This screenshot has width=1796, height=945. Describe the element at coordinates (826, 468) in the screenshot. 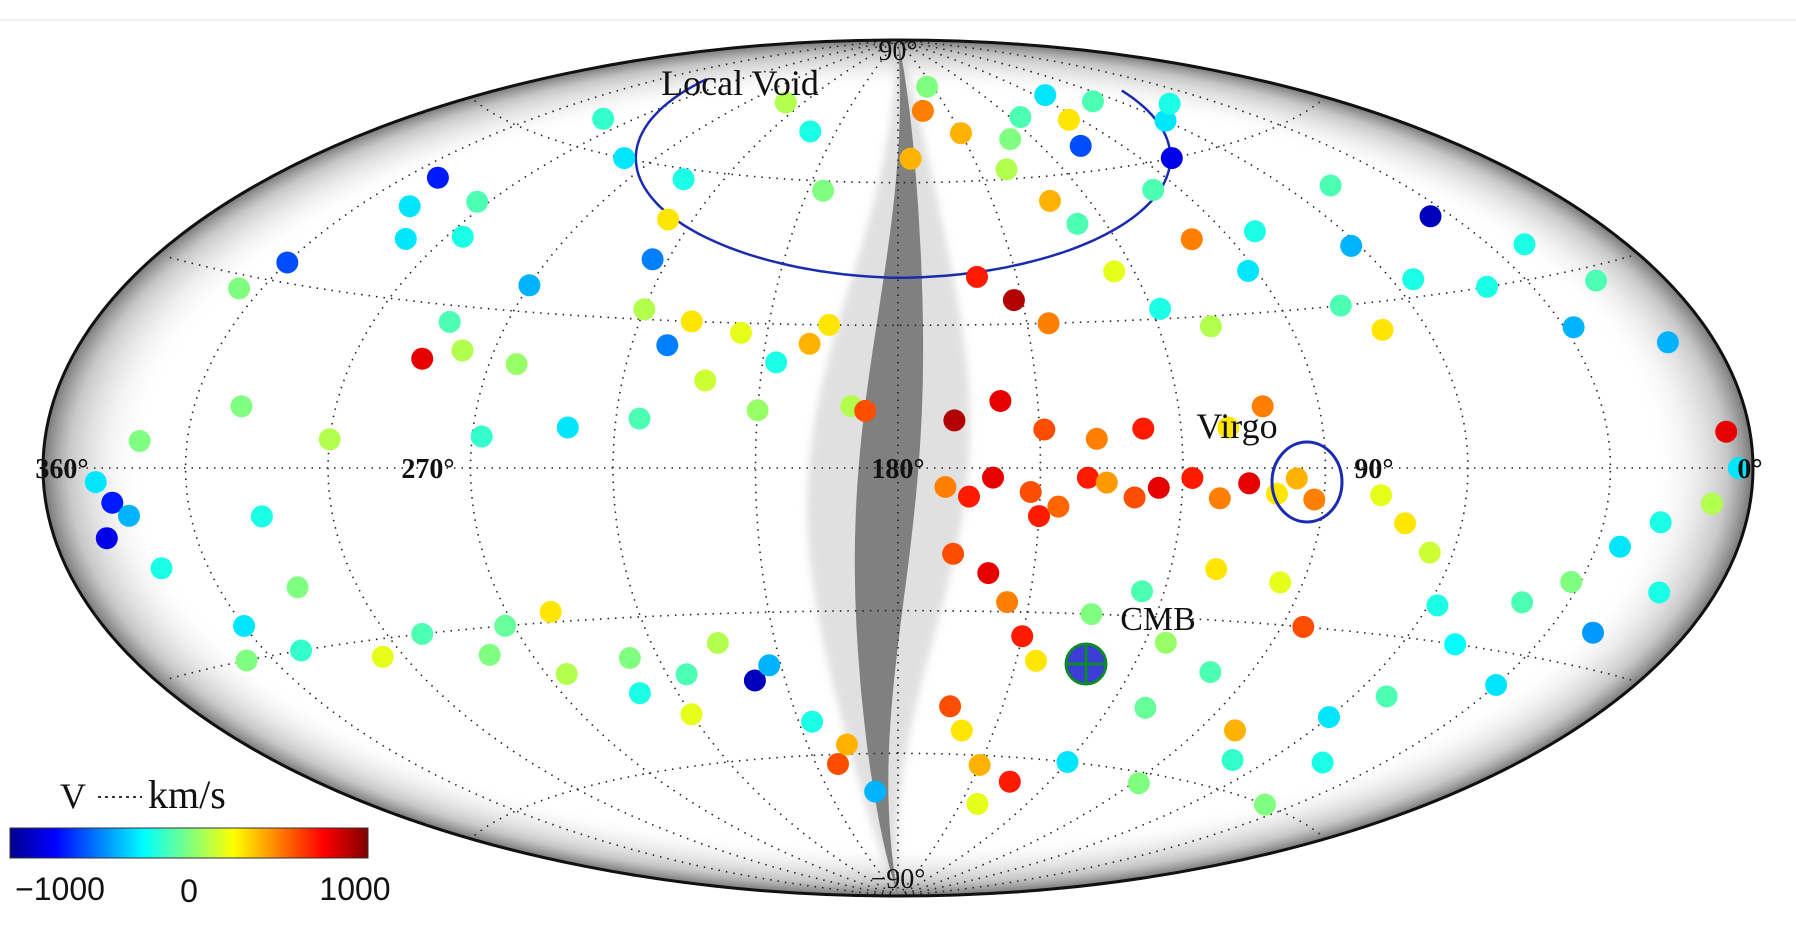

I see `meridian-line` at that location.